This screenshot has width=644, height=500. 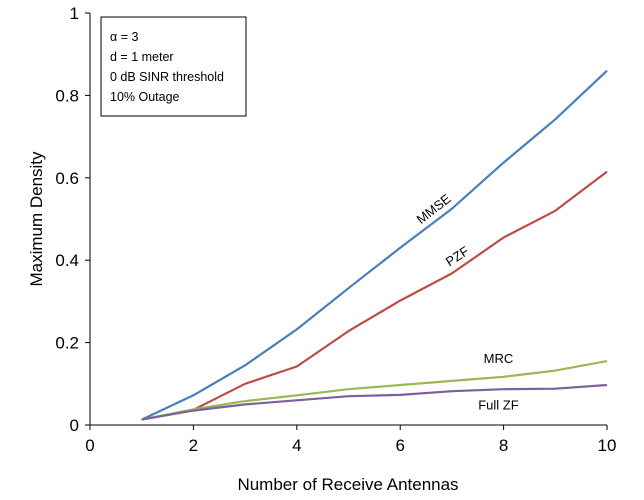 What do you see at coordinates (67, 95) in the screenshot?
I see `y-tick-label: 0.8` at bounding box center [67, 95].